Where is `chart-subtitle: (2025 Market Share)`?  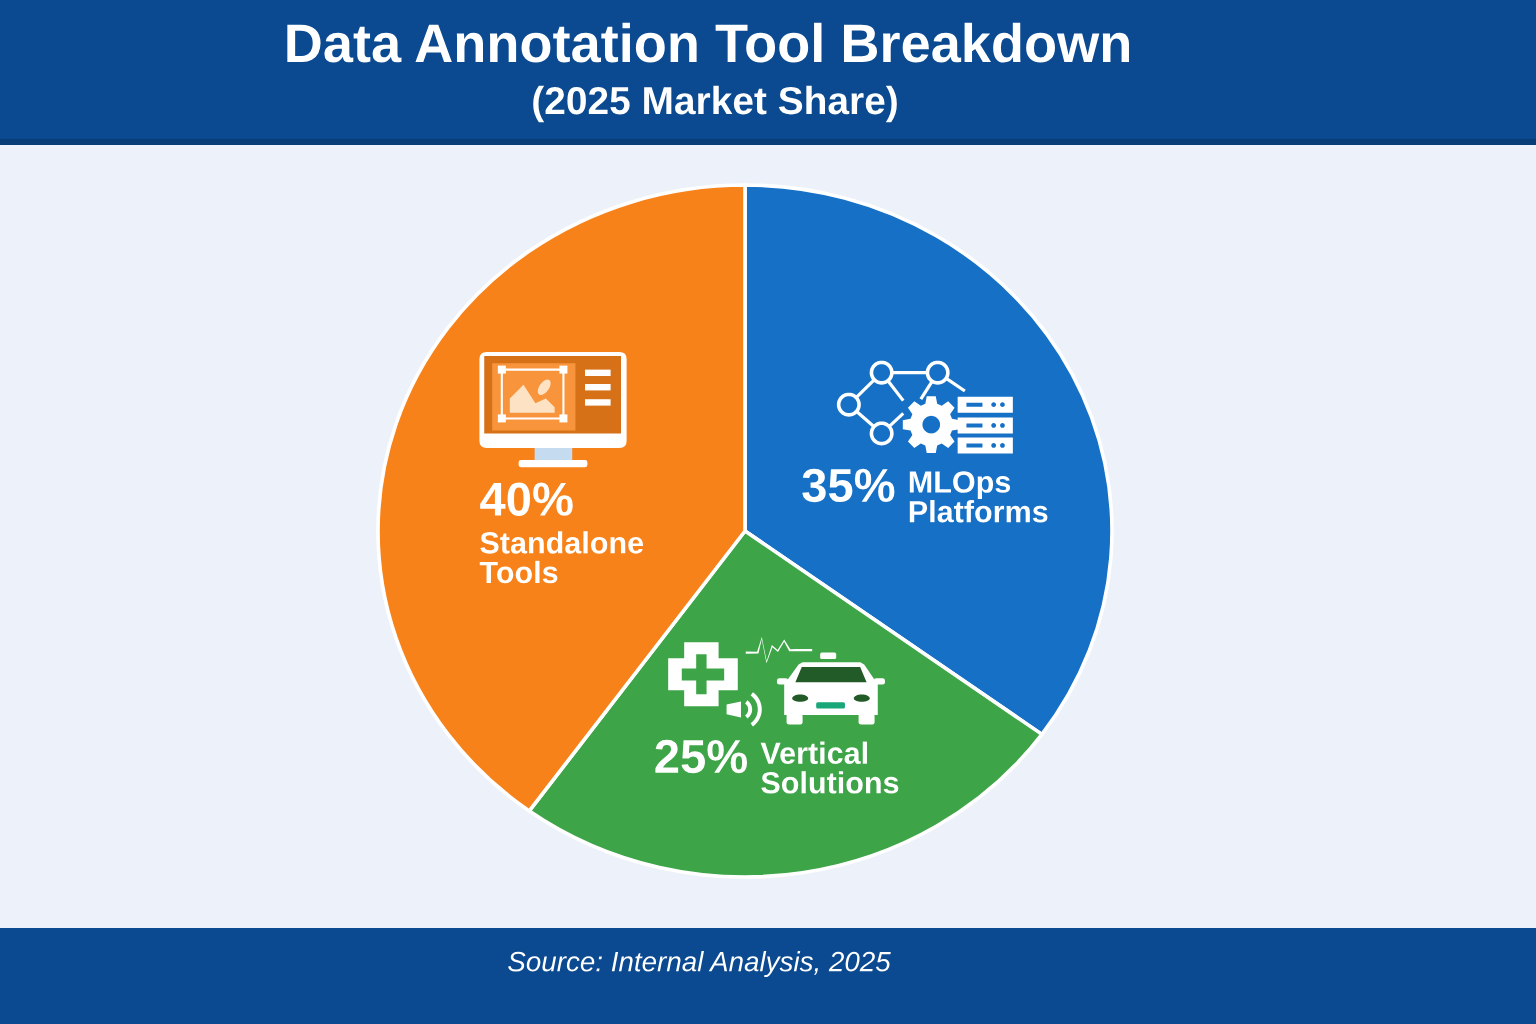
chart-subtitle: (2025 Market Share) is located at coordinates (715, 104).